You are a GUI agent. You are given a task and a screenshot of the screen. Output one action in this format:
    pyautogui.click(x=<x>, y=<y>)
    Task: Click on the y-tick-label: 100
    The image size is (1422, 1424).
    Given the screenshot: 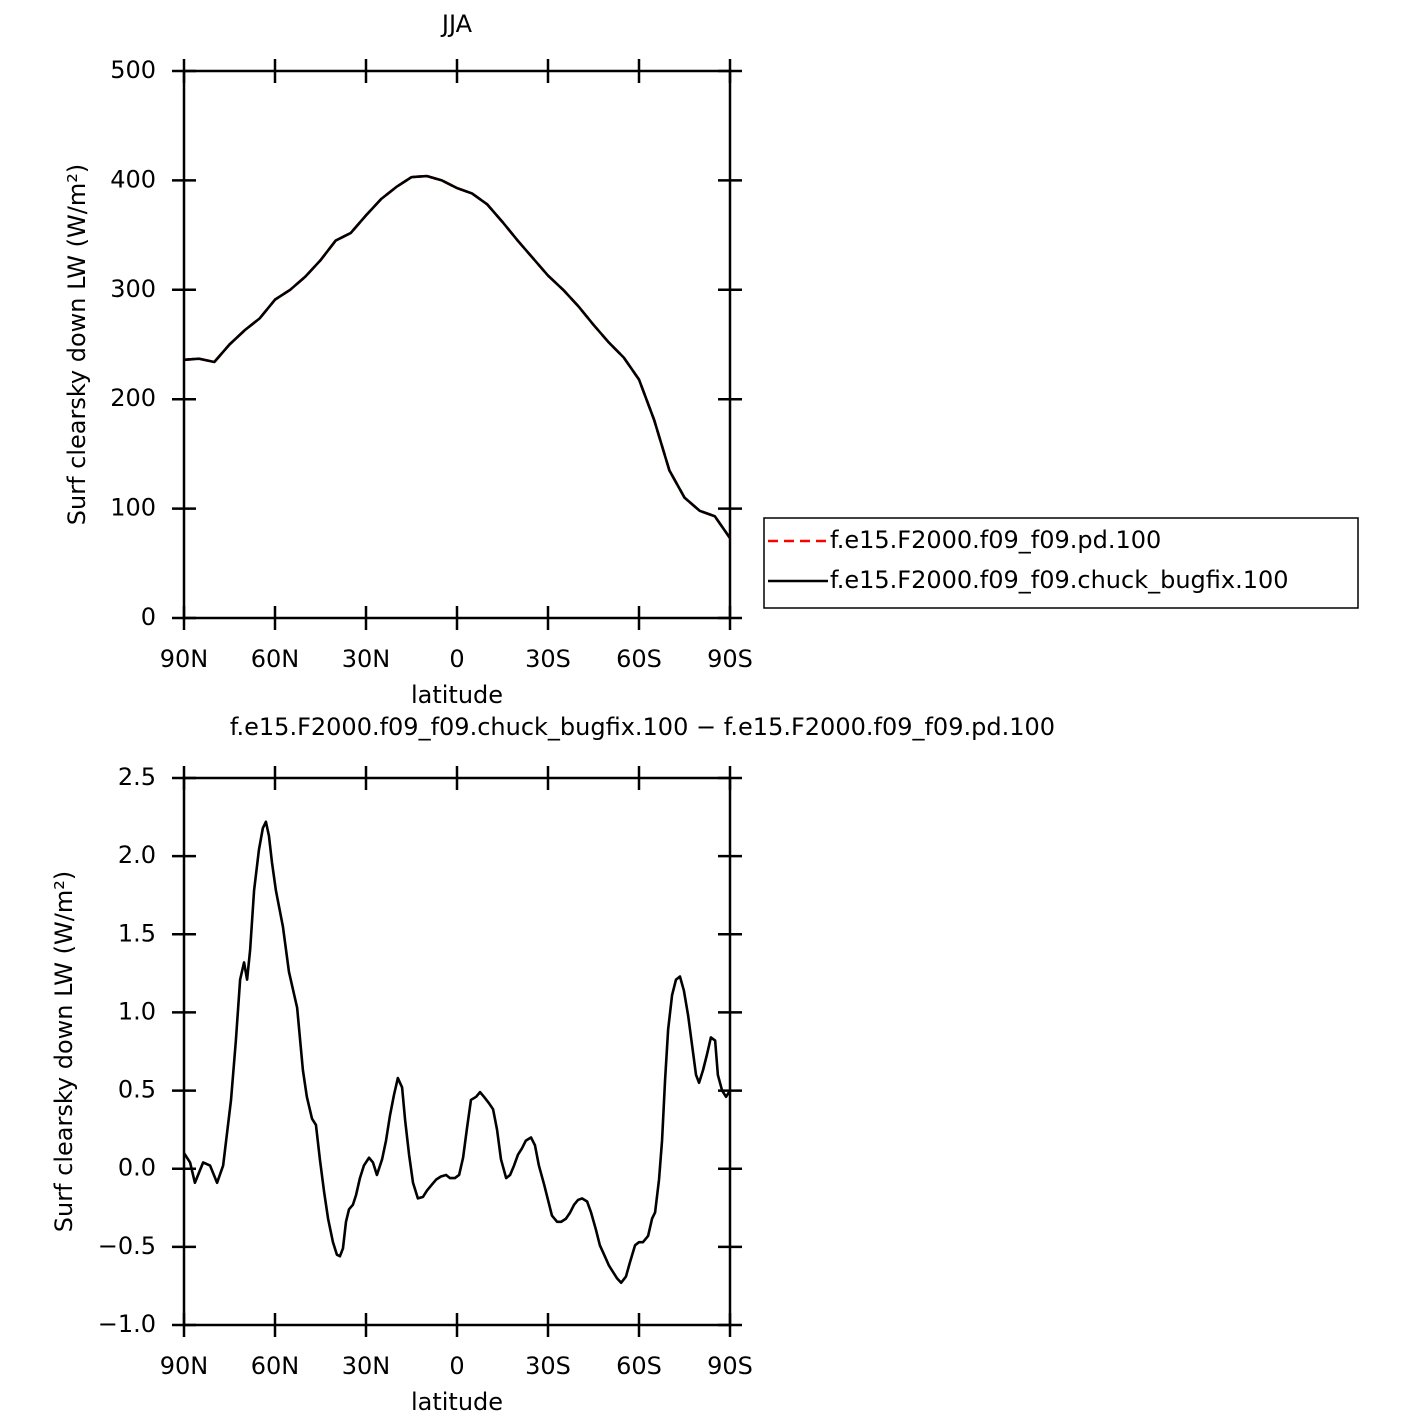 What is the action you would take?
    pyautogui.click(x=133, y=508)
    